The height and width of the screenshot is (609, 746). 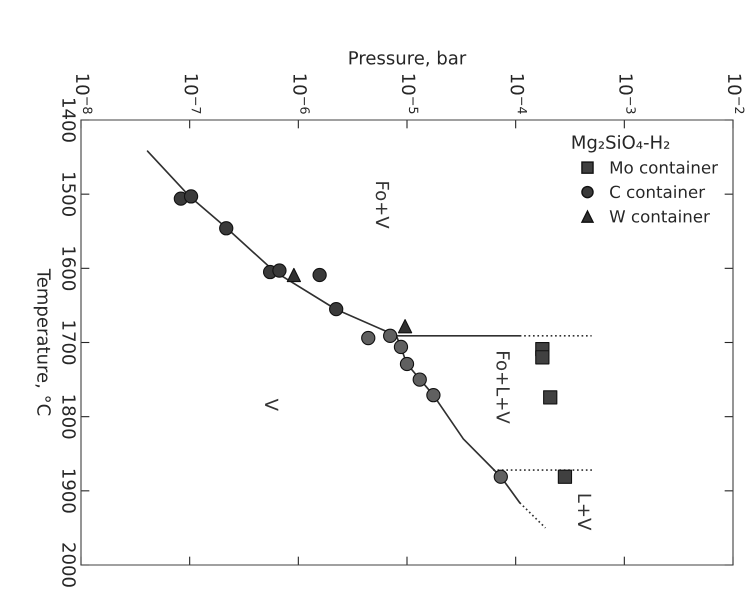 I want to click on x-tick-label: 10$^{−7}$, so click(x=192, y=94).